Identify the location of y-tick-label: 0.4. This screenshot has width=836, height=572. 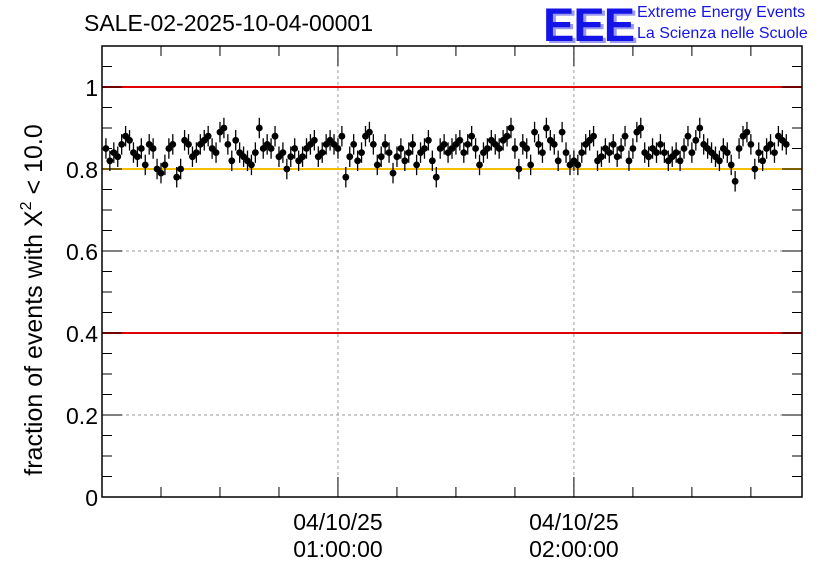
(82, 334).